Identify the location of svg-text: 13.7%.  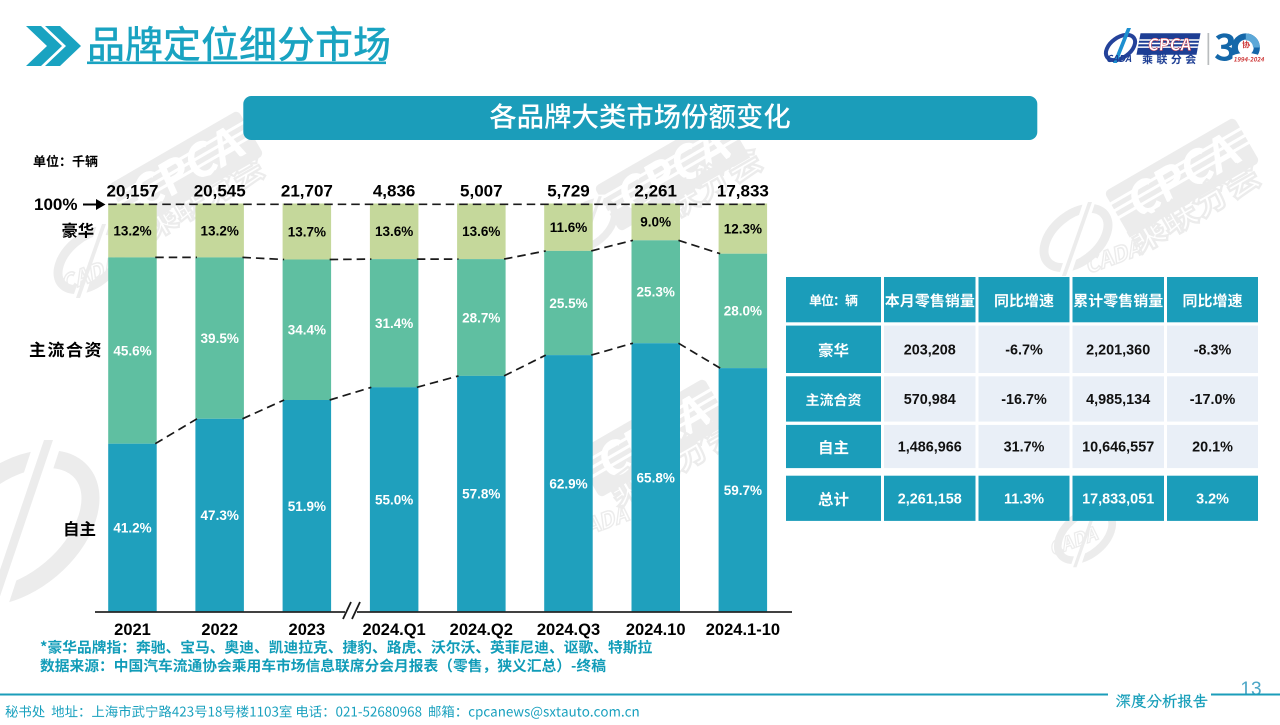
(307, 231).